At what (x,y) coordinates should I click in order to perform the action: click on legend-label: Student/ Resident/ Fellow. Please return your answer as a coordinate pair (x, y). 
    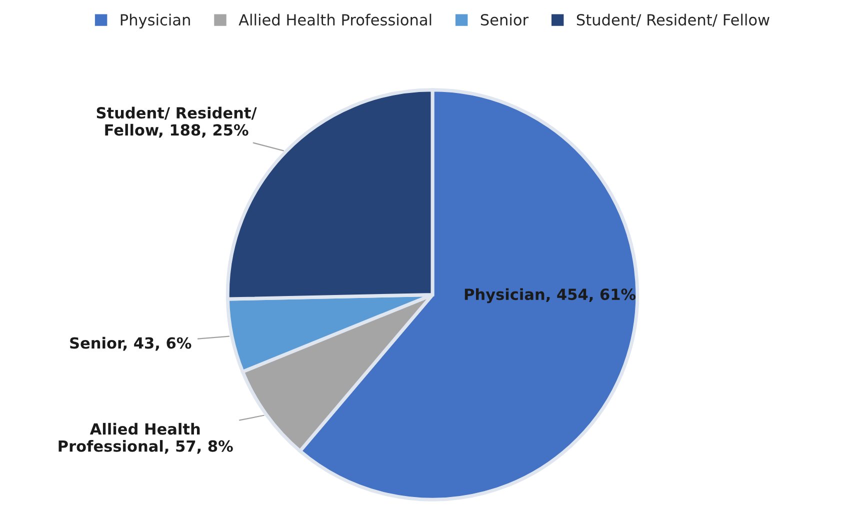
    Looking at the image, I should click on (673, 20).